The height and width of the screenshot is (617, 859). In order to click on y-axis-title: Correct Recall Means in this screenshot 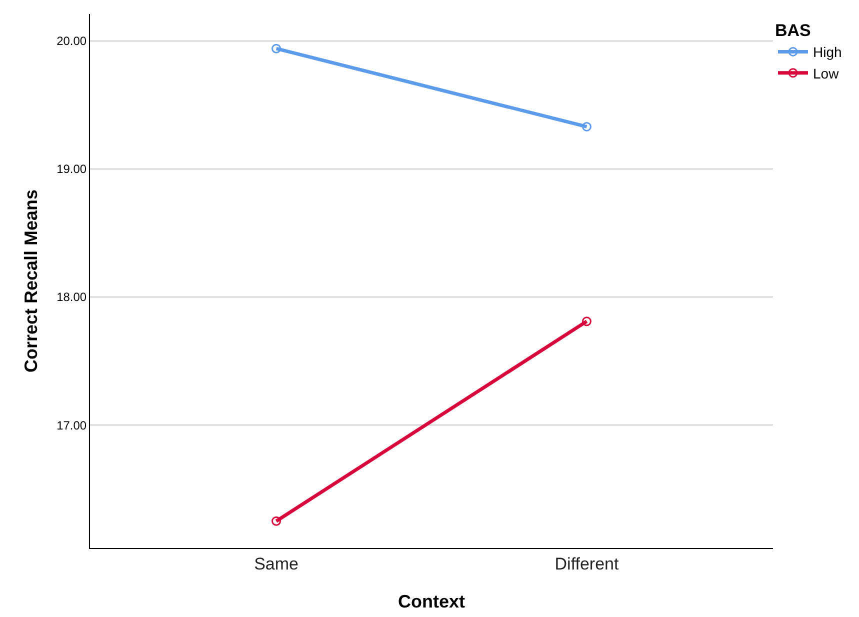, I will do `click(30, 281)`.